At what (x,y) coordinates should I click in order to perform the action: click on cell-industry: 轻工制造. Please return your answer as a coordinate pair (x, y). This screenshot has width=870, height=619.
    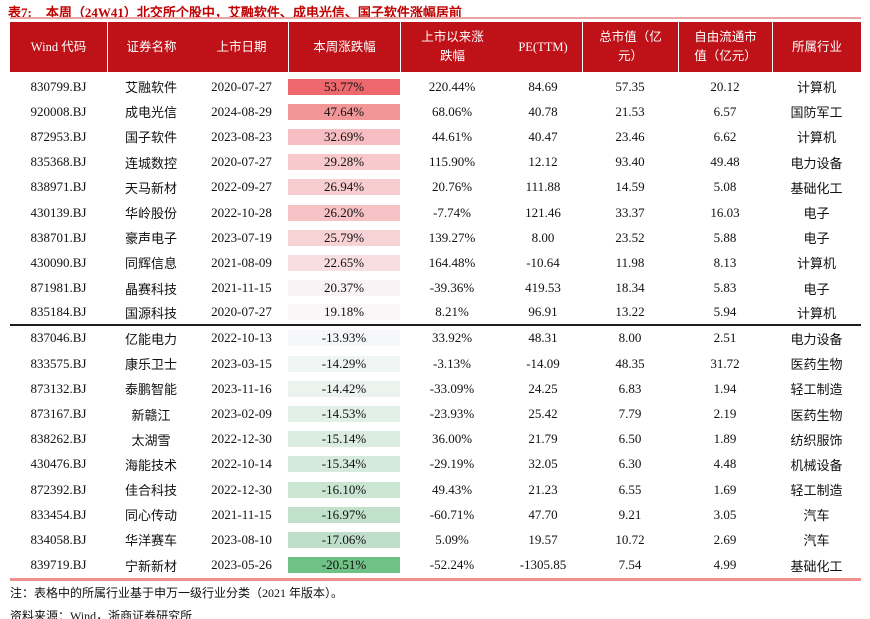
    Looking at the image, I should click on (816, 390).